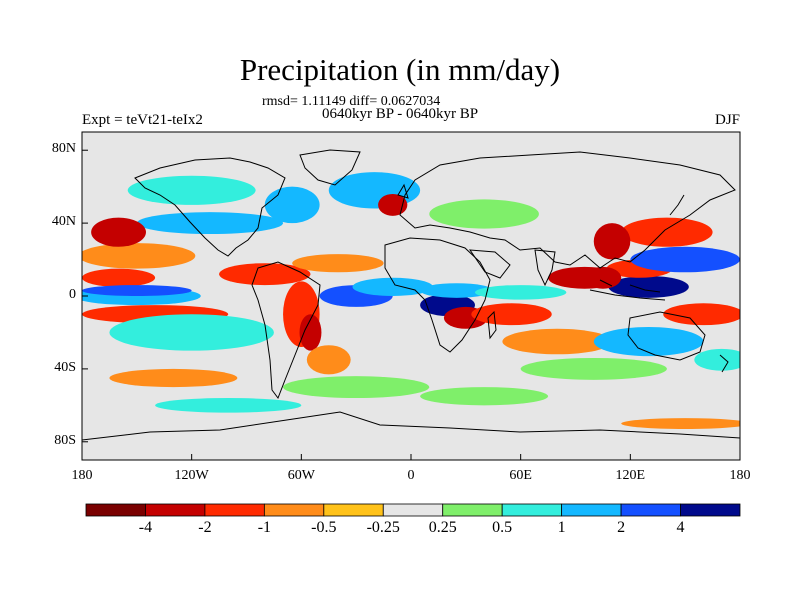 Image resolution: width=800 pixels, height=600 pixels. I want to click on lon-tick-label: 0, so click(411, 475).